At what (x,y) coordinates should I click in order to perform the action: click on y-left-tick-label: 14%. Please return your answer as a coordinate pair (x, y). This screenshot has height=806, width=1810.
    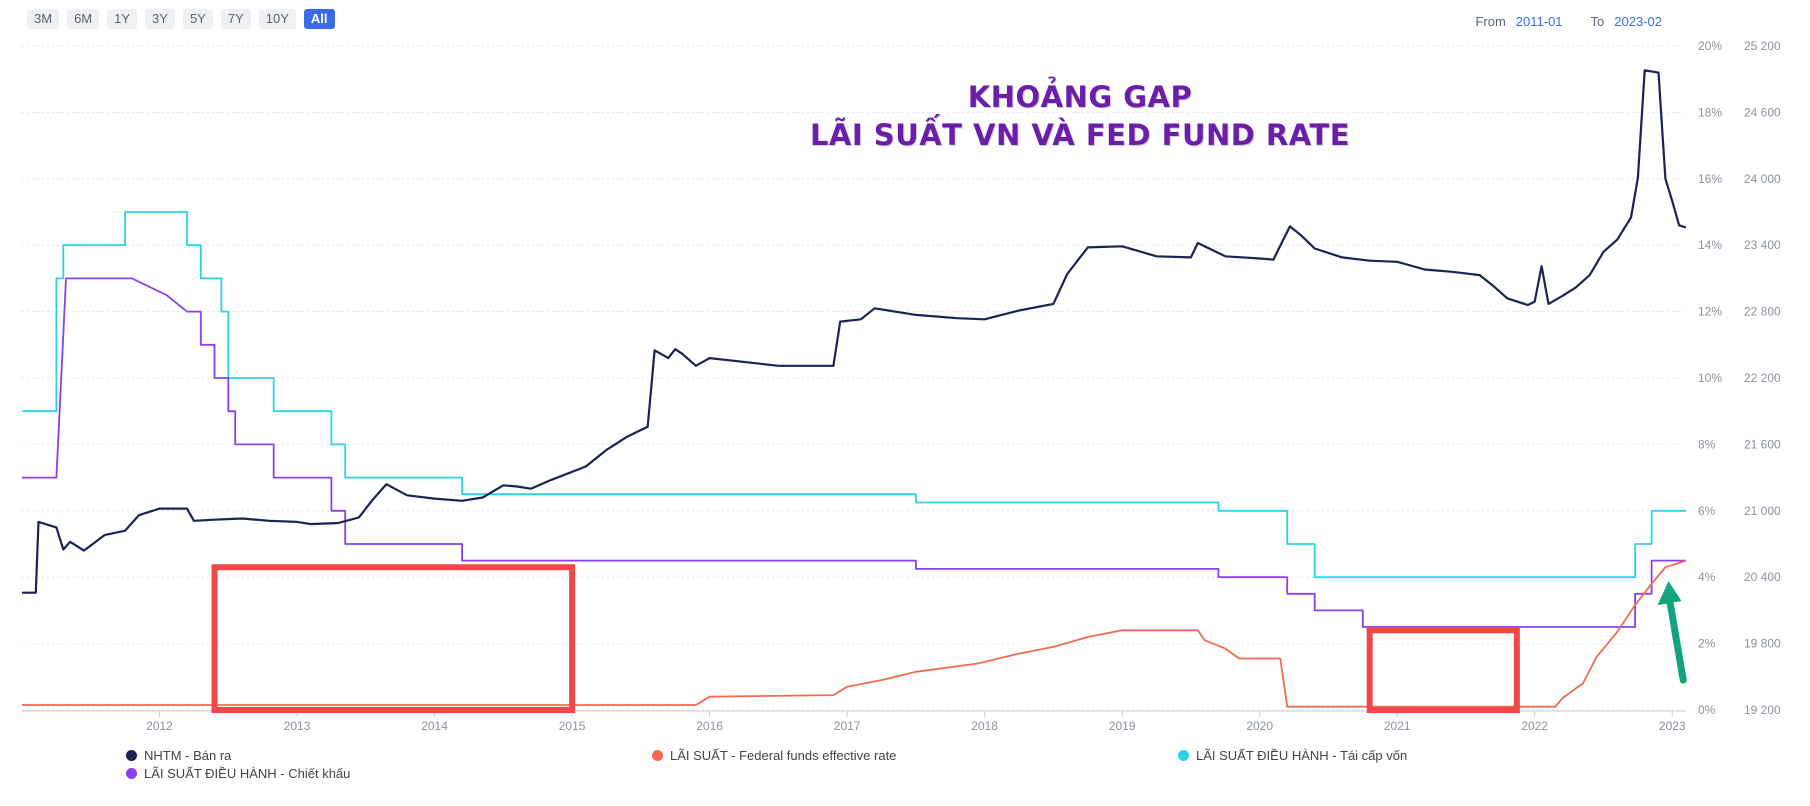
    Looking at the image, I should click on (1710, 245).